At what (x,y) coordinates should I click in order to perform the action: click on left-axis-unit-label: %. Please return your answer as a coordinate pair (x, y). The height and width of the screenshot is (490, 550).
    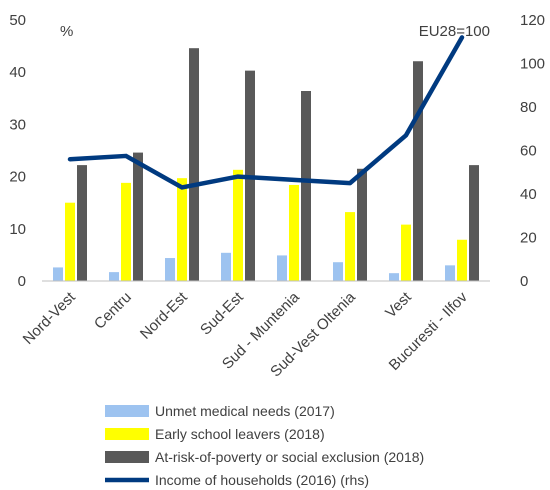
    Looking at the image, I should click on (66, 31).